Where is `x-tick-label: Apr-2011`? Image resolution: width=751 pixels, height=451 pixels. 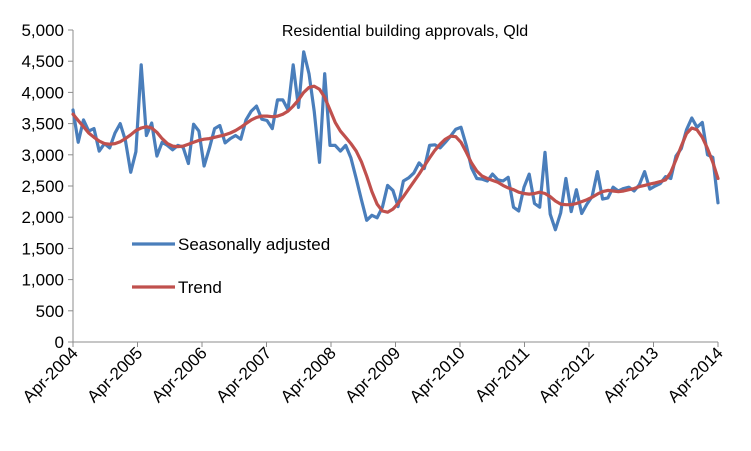
x-tick-label: Apr-2011 is located at coordinates (502, 374).